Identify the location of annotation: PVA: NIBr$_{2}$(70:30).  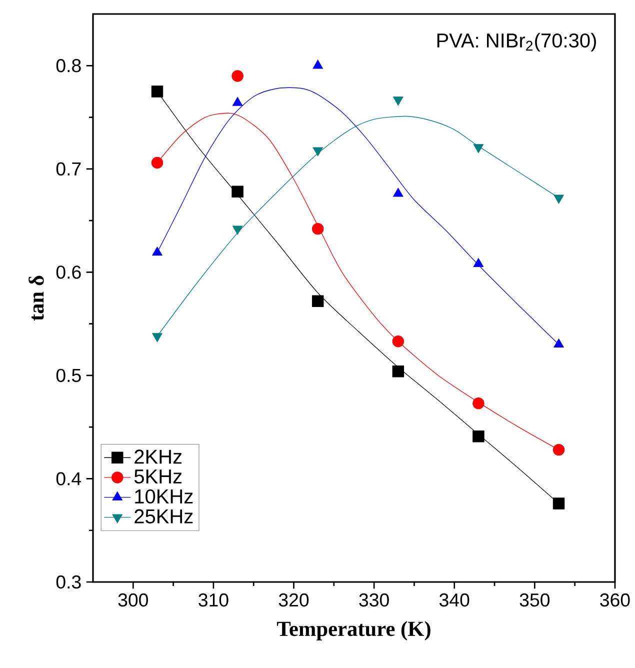
(516, 42).